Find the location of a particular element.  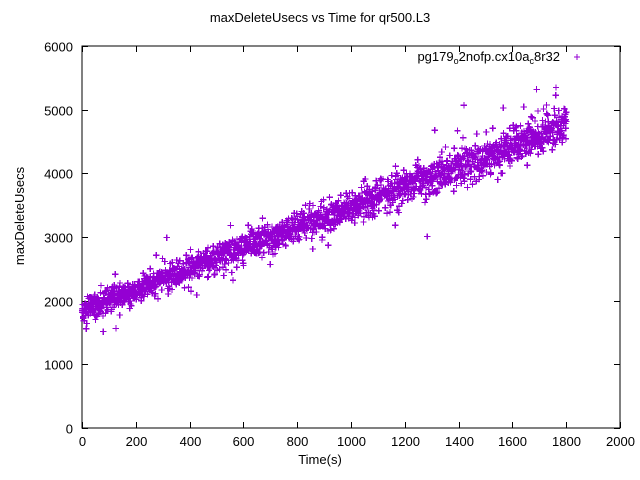

x-axis-label: Time(s) is located at coordinates (320, 459).